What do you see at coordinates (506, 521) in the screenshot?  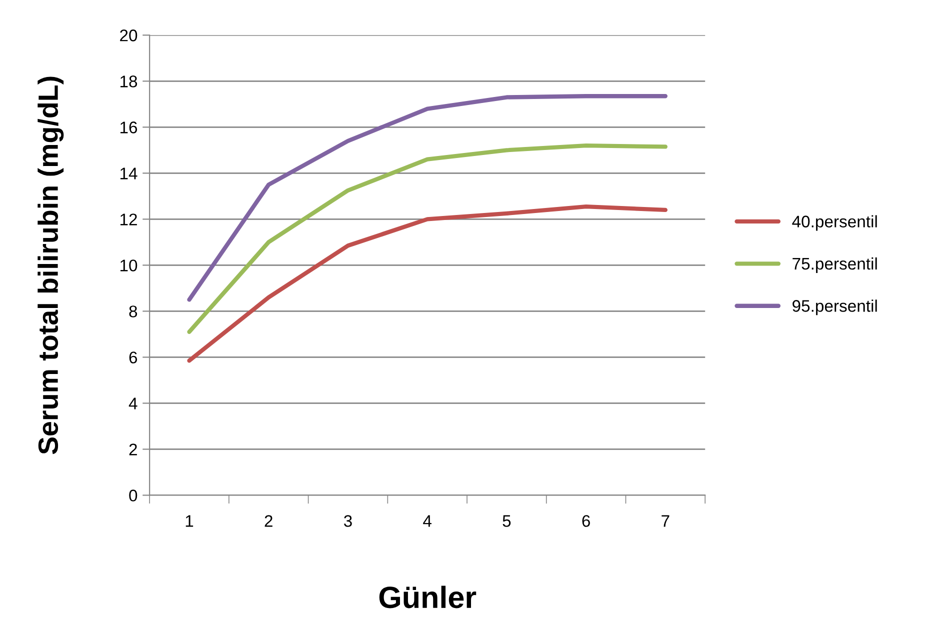 I see `x-tick-label: 5` at bounding box center [506, 521].